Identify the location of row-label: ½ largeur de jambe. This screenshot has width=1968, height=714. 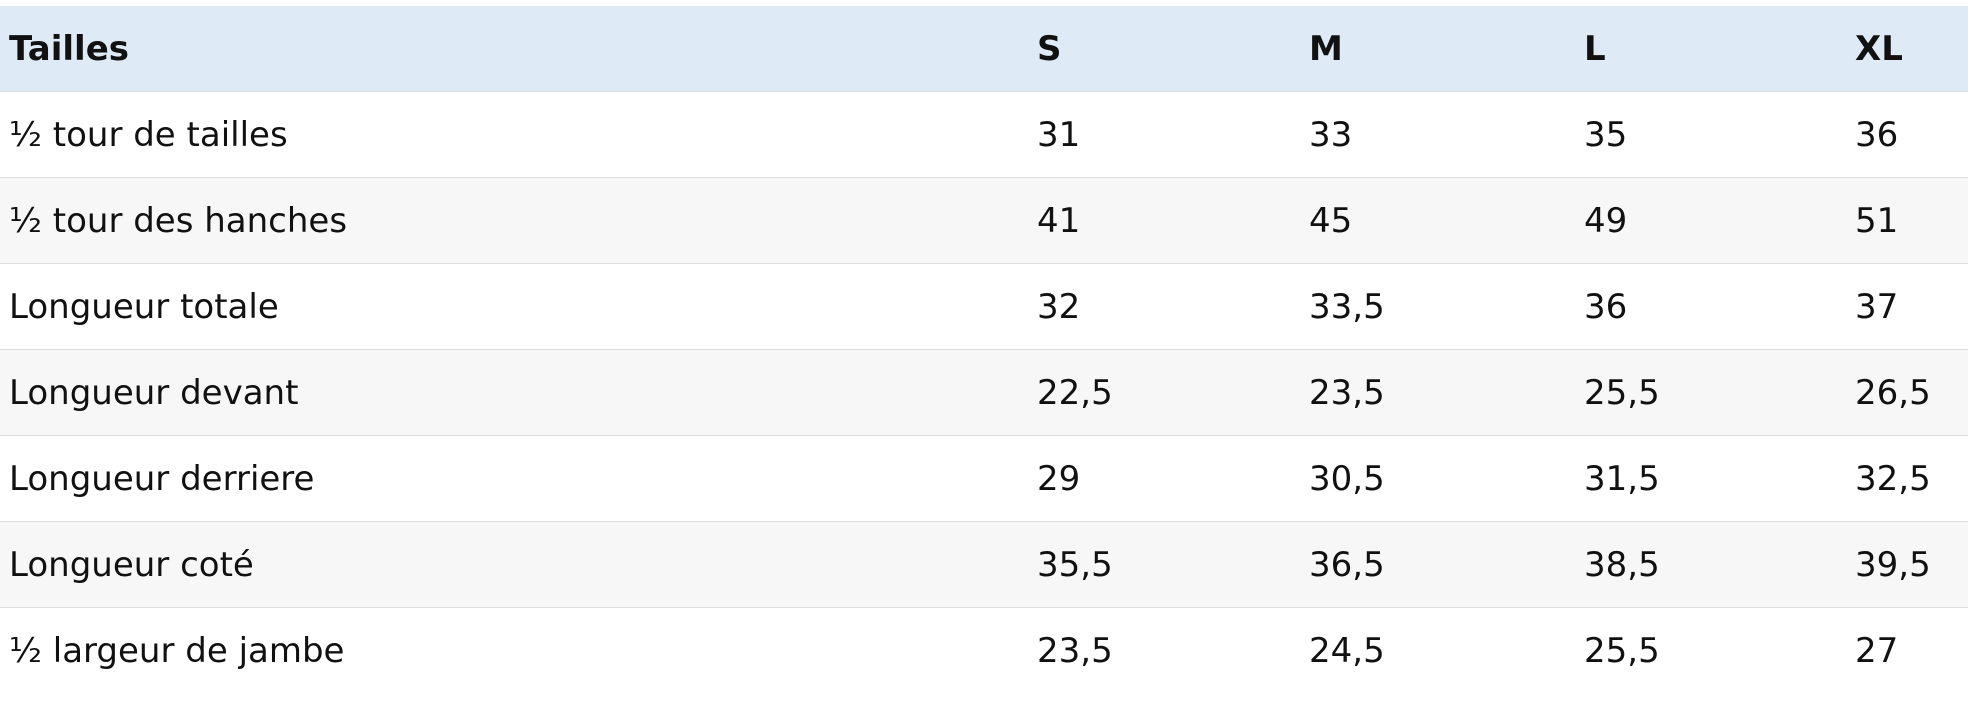
(177, 650).